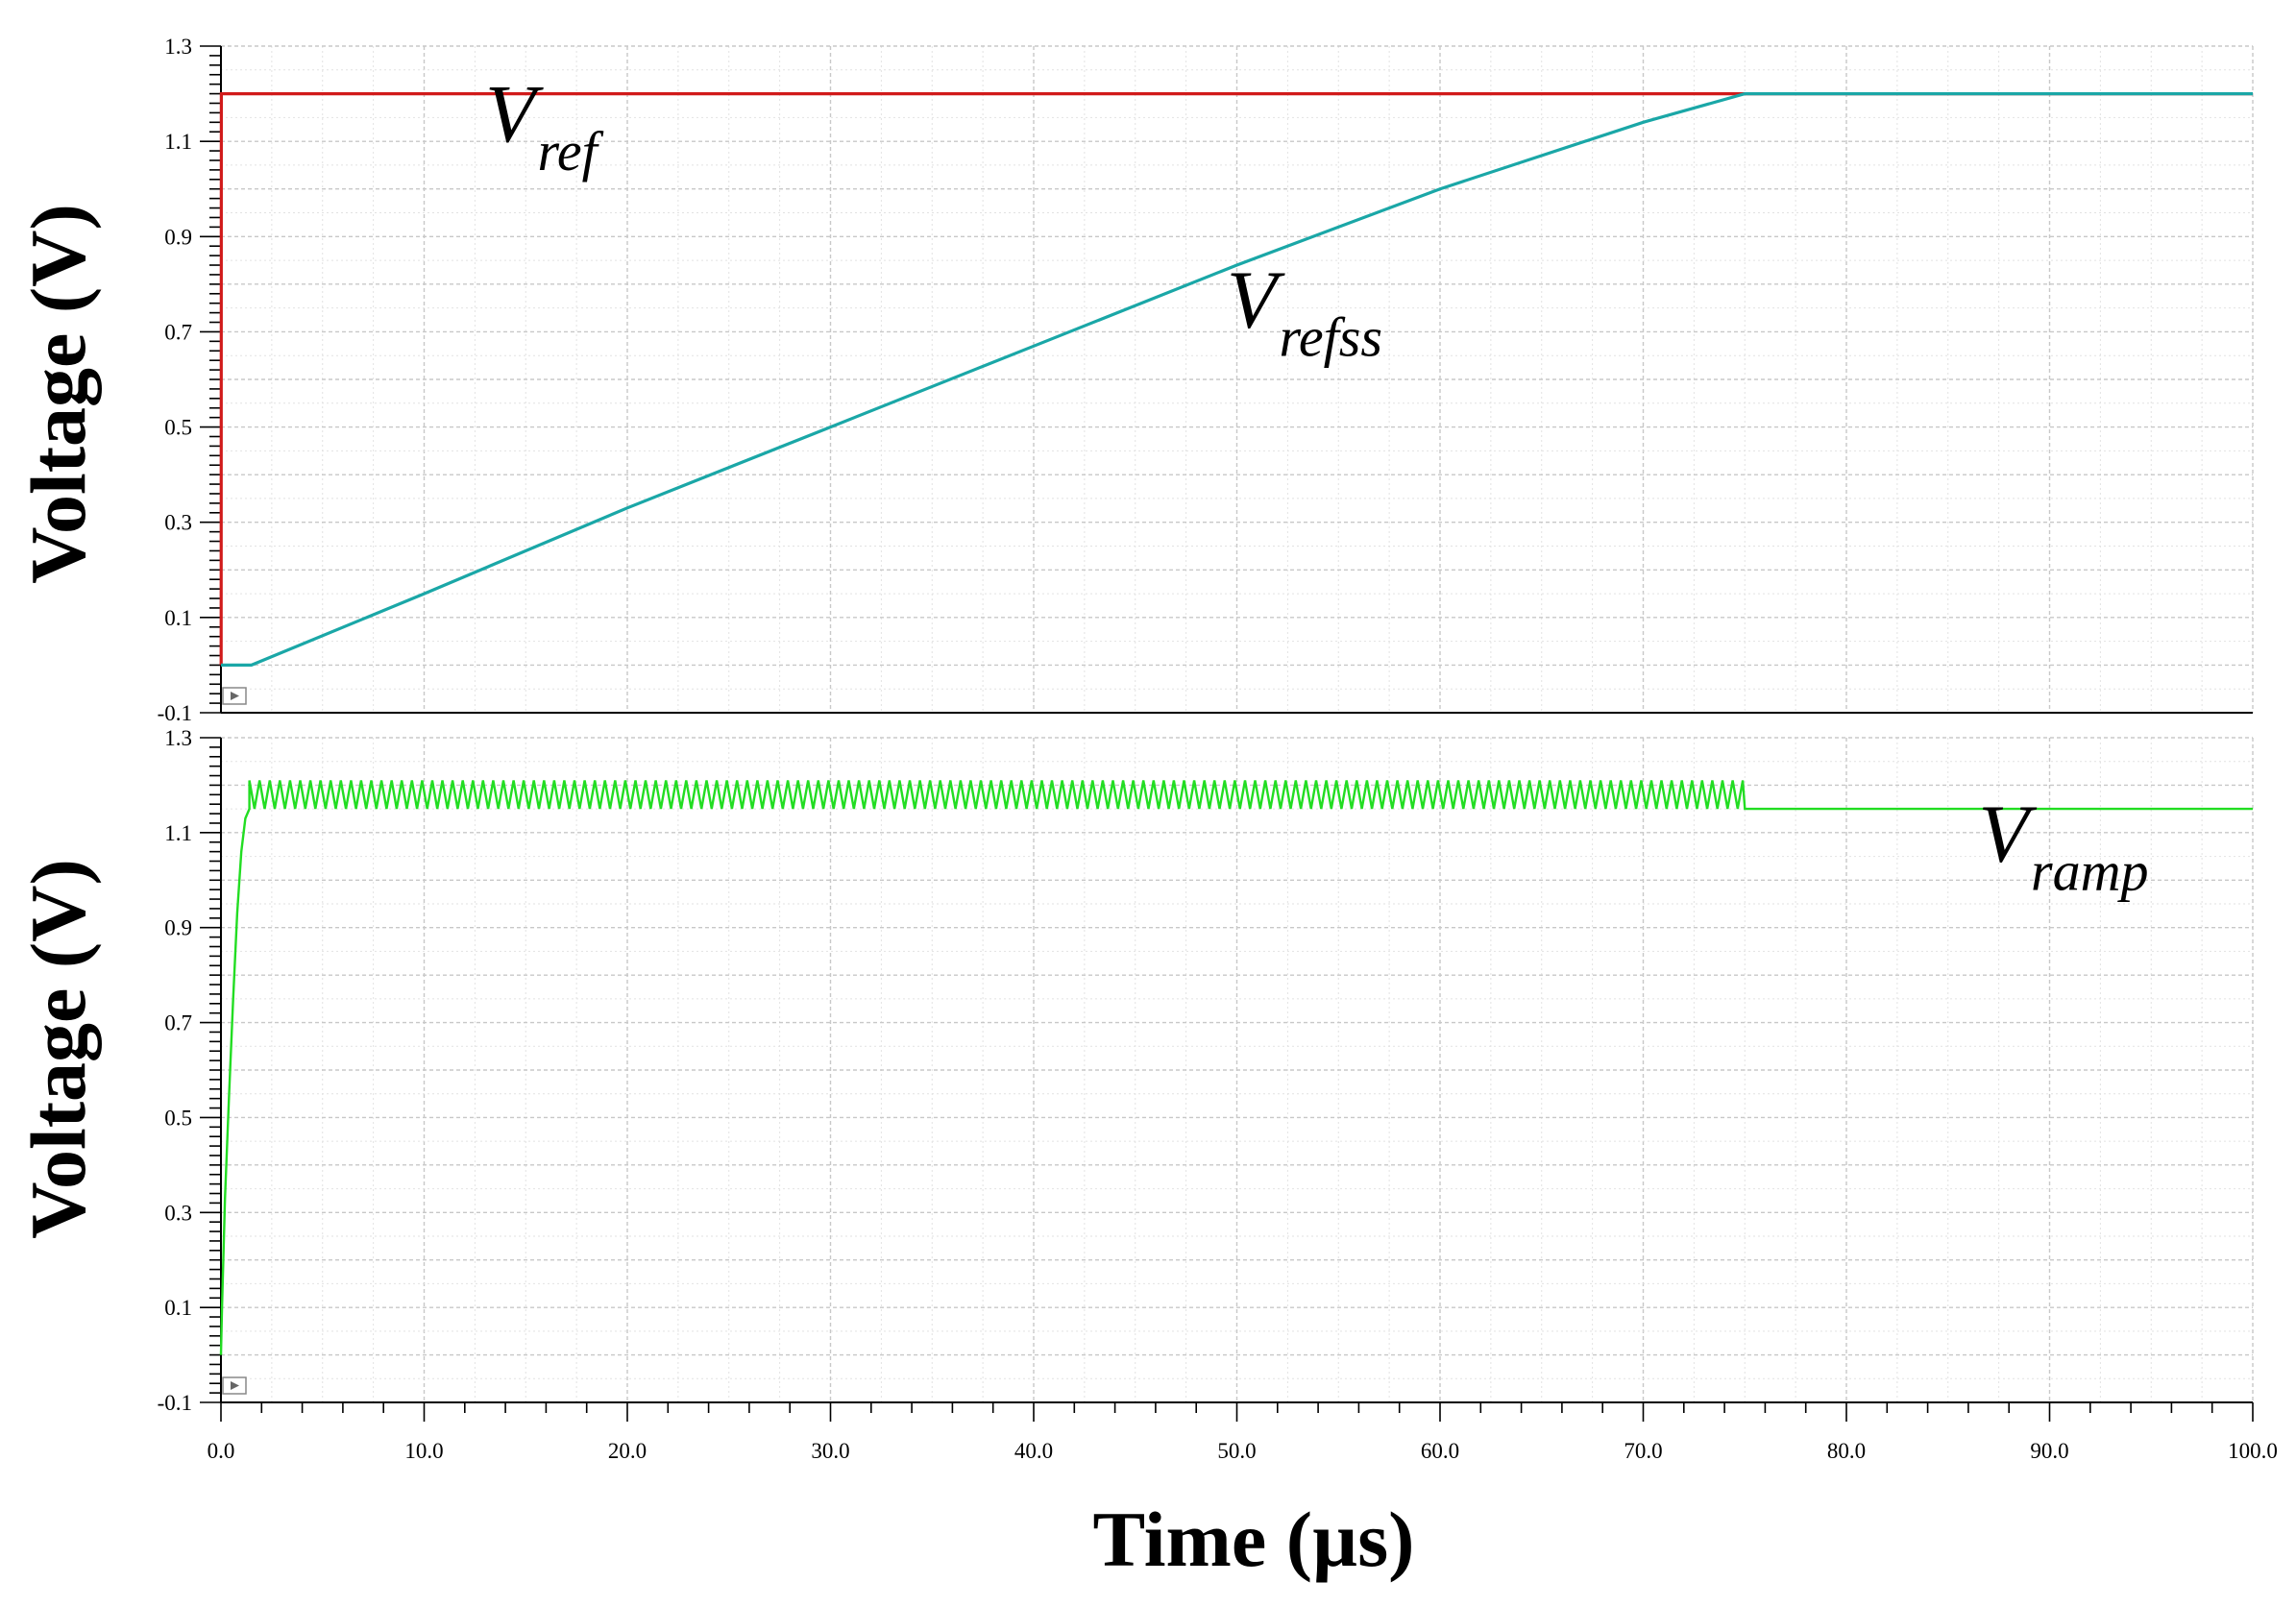  I want to click on x-tick-label: 90.0, so click(2049, 1451).